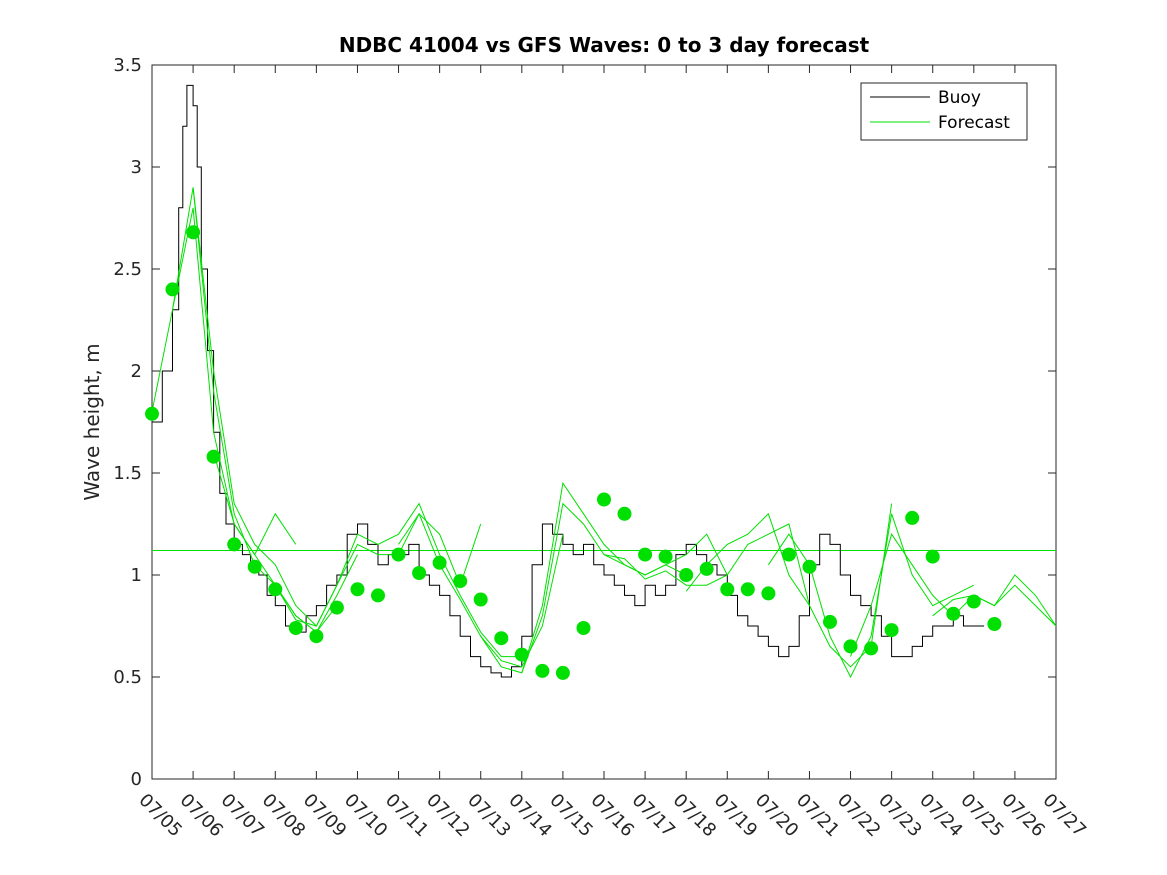  Describe the element at coordinates (92, 421) in the screenshot. I see `y-axis-label: Wave height, m` at that location.